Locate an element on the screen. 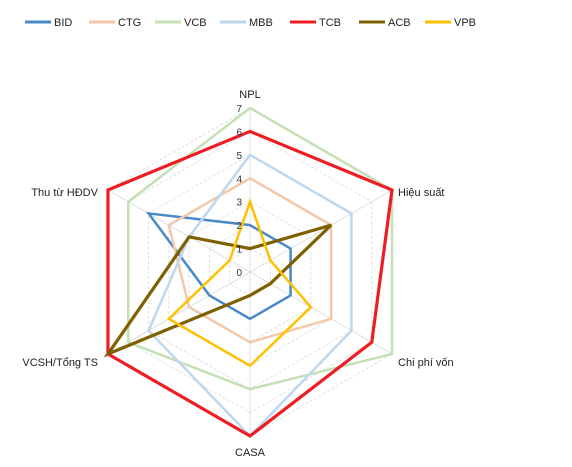 The image size is (572, 467). legend-label-acb: ACB is located at coordinates (399, 23).